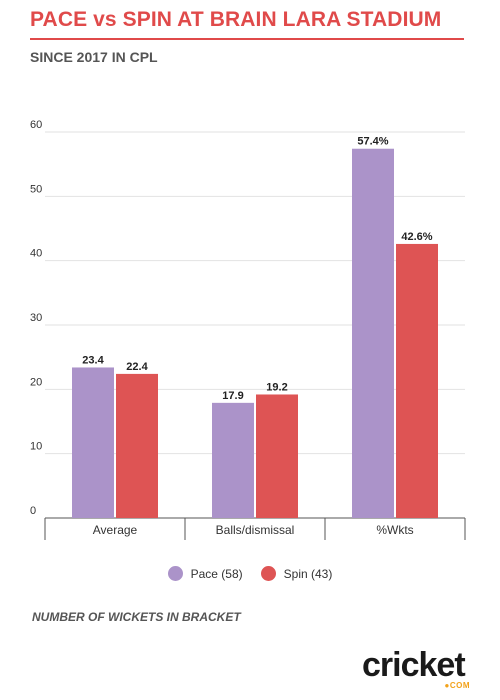 This screenshot has width=500, height=700. What do you see at coordinates (276, 387) in the screenshot?
I see `data-label: 19.2` at bounding box center [276, 387].